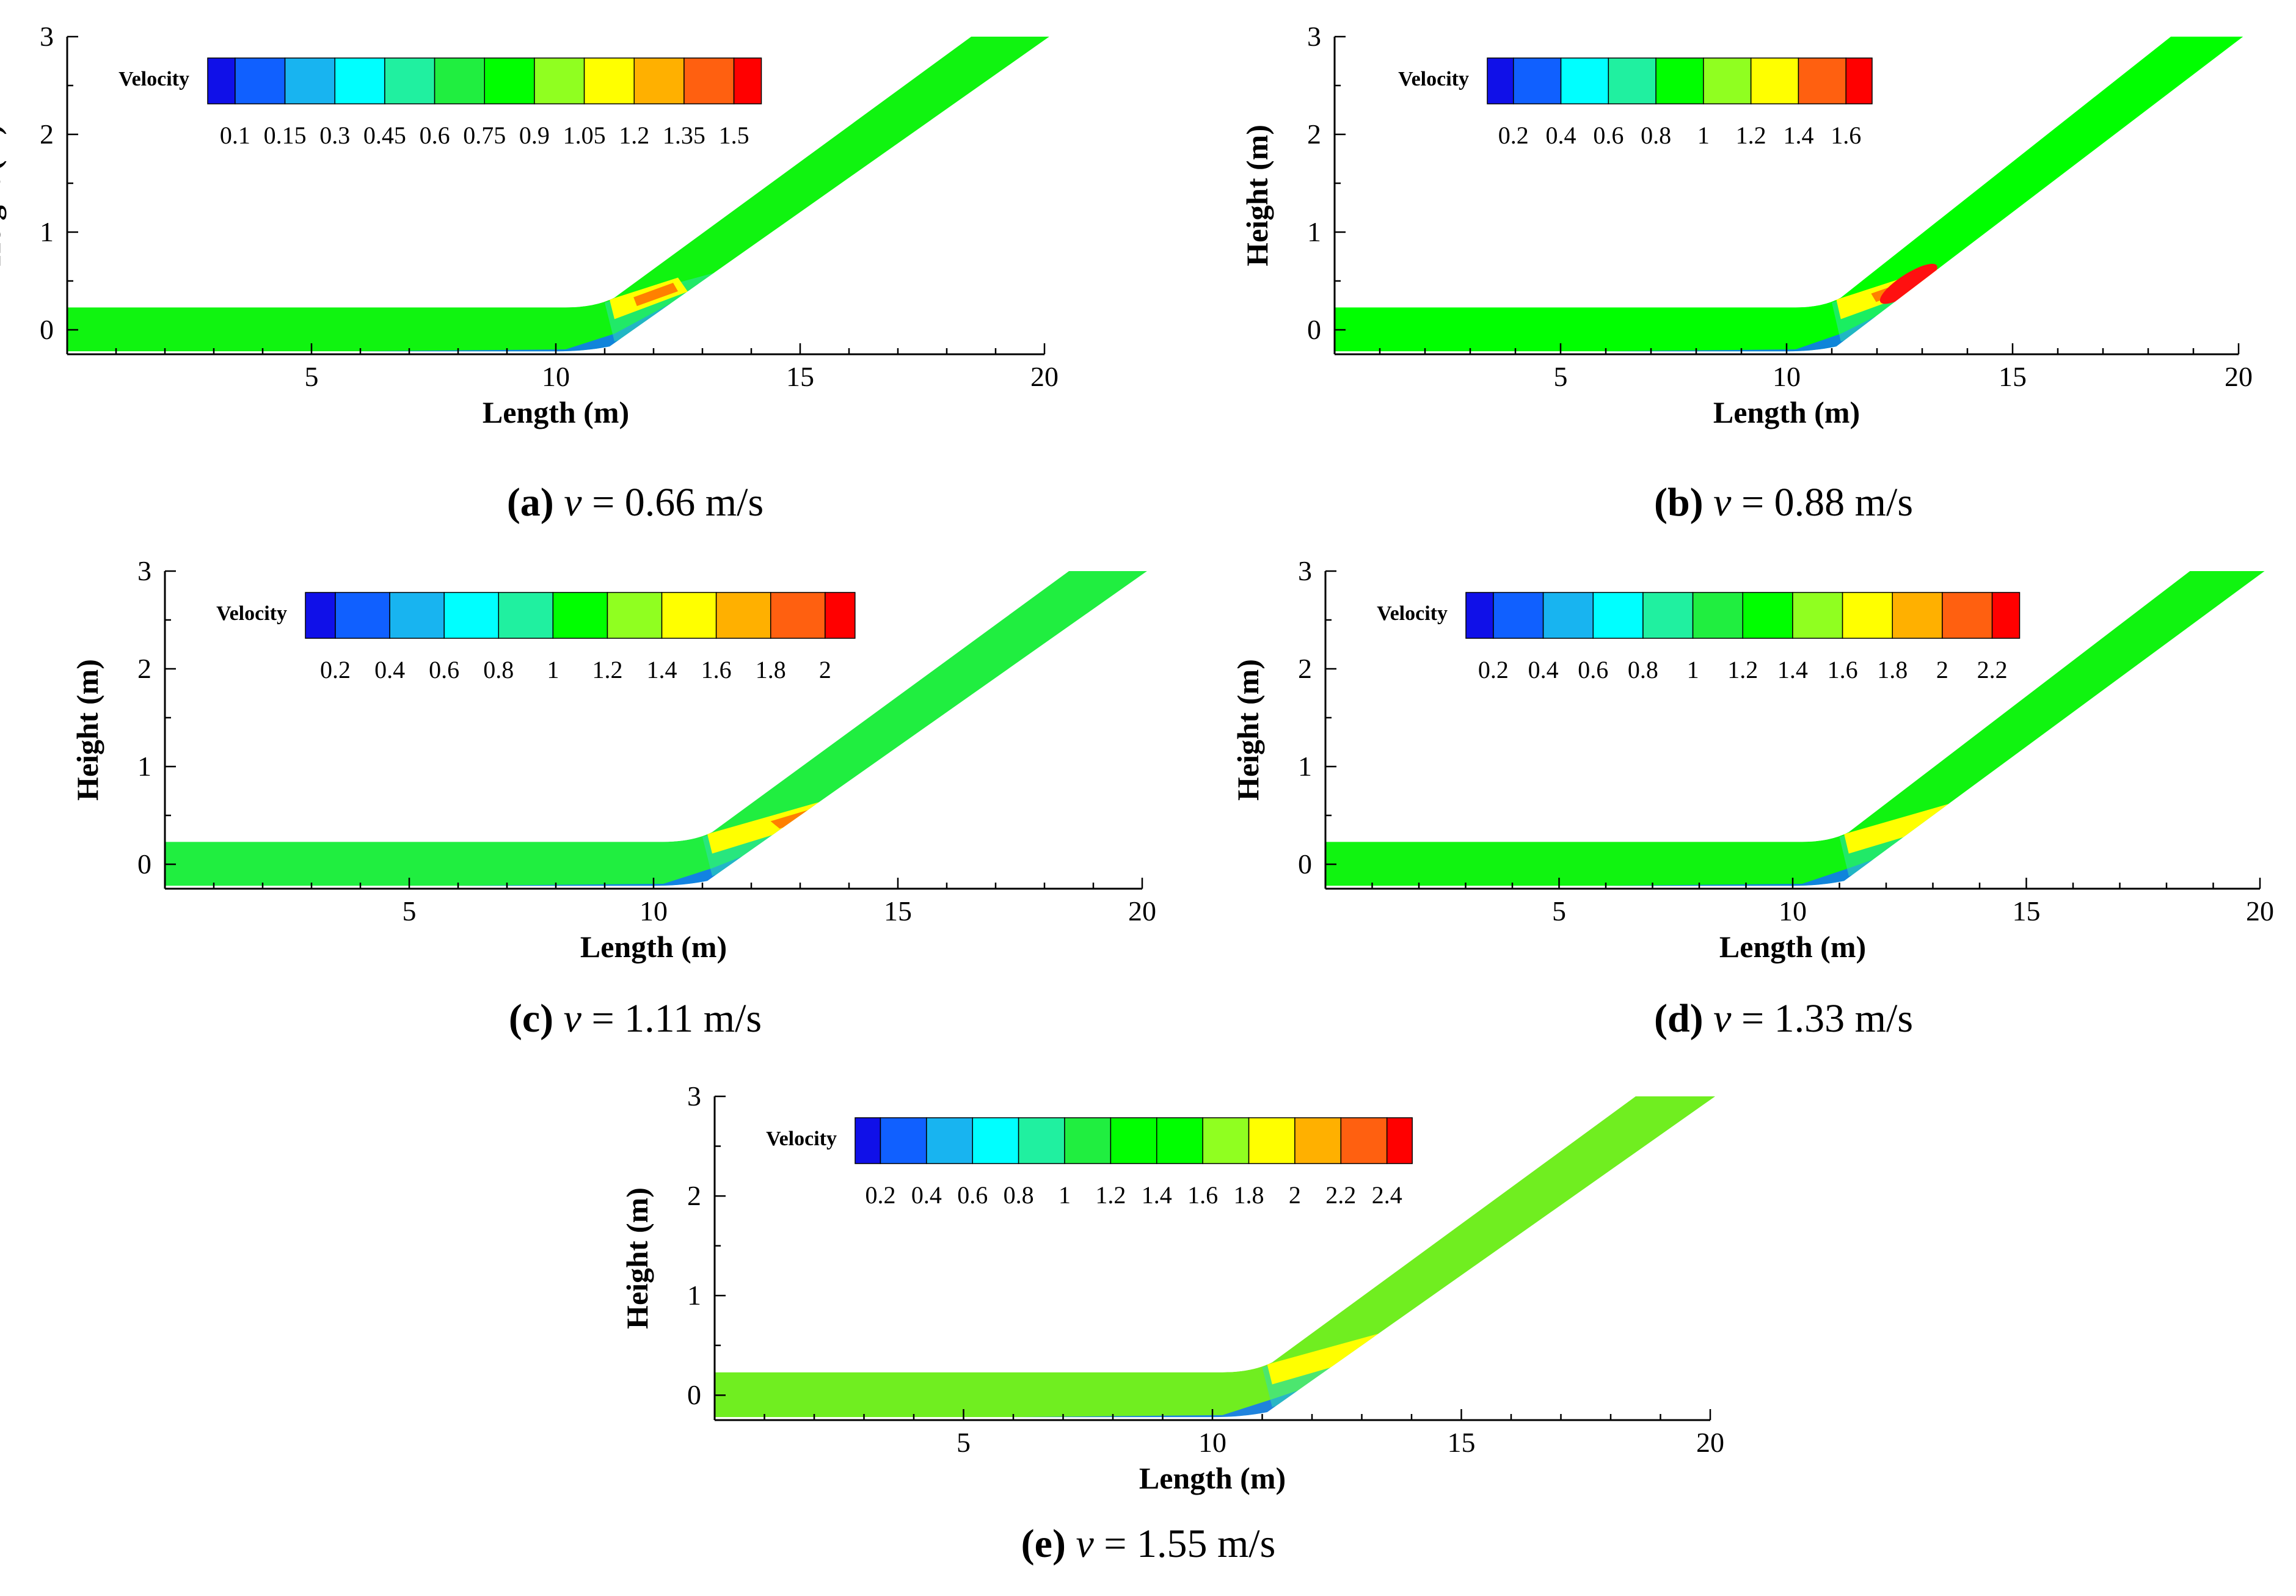 The width and height of the screenshot is (2296, 1596). I want to click on y-tick-label-a: 3, so click(47, 37).